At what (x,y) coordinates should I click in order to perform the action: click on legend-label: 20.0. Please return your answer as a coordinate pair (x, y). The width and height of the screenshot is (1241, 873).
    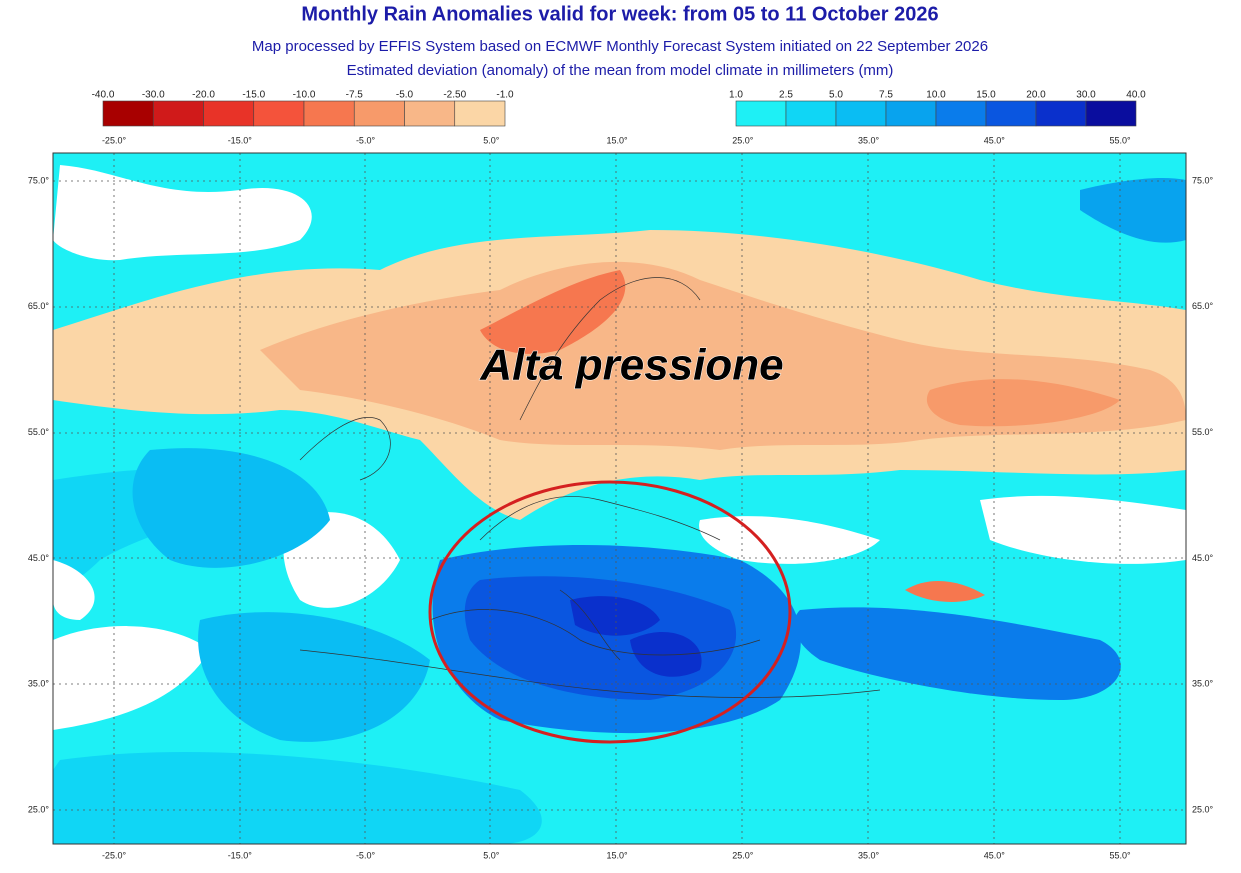
    Looking at the image, I should click on (1036, 95).